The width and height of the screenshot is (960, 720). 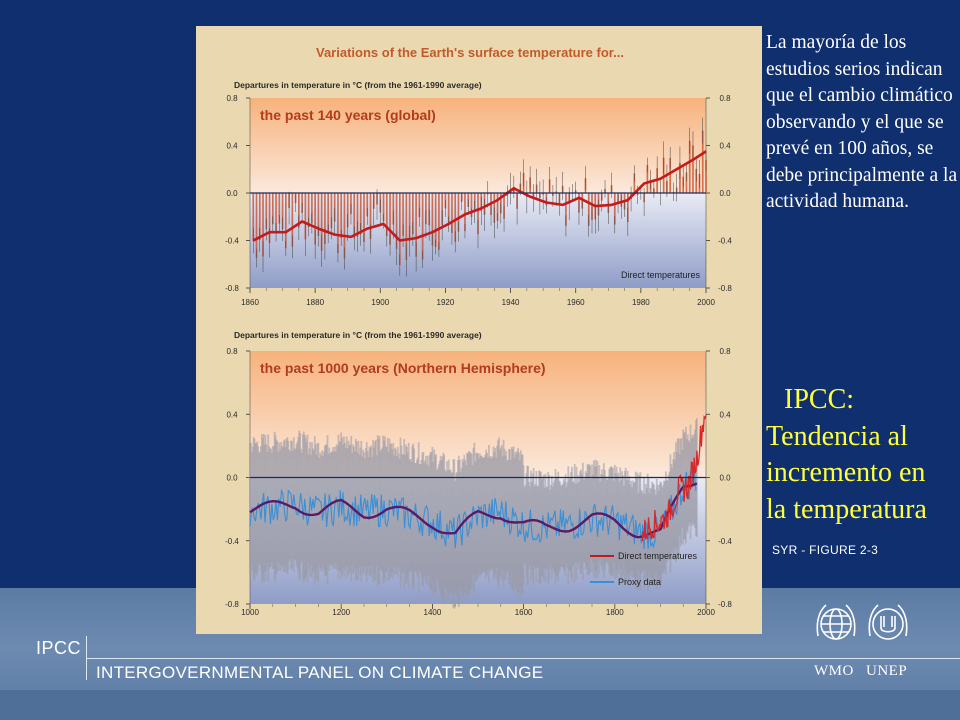 I want to click on panel2-ytick-right: 0.4, so click(x=725, y=414).